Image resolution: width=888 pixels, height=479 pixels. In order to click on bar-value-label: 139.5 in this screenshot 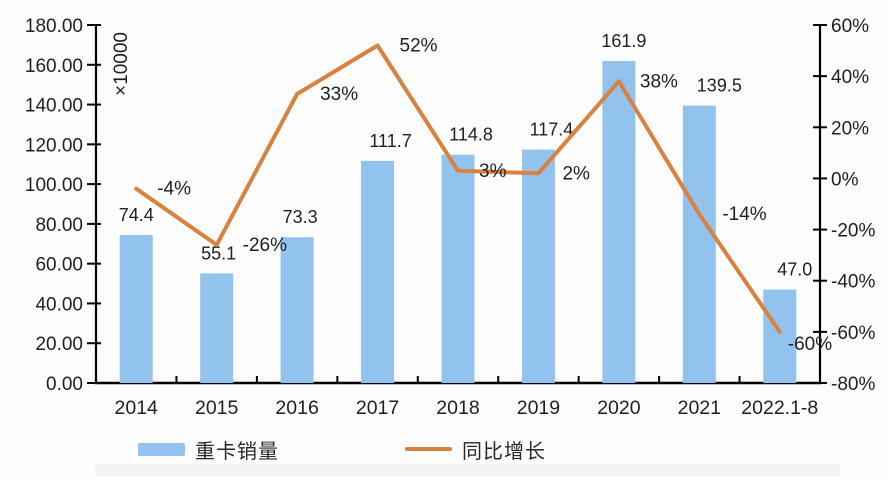, I will do `click(719, 86)`.